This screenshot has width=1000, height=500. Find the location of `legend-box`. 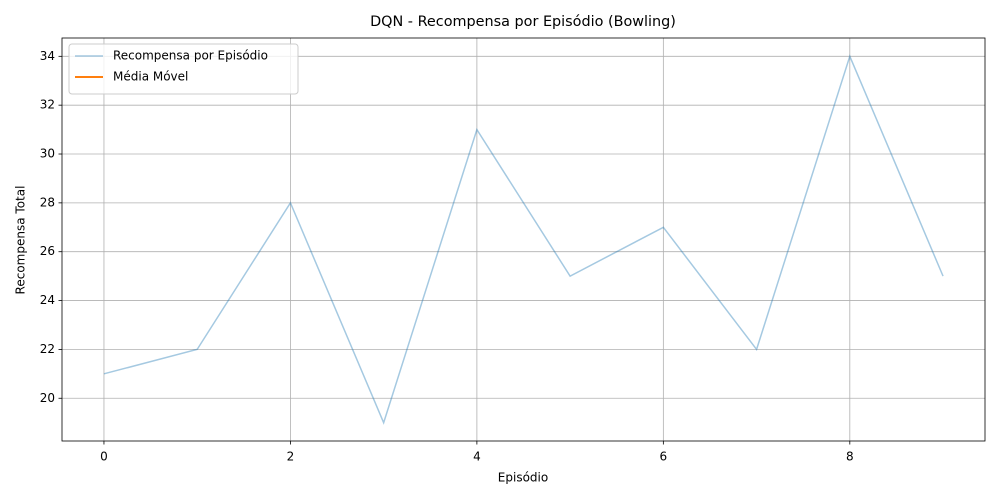

legend-box is located at coordinates (183, 69).